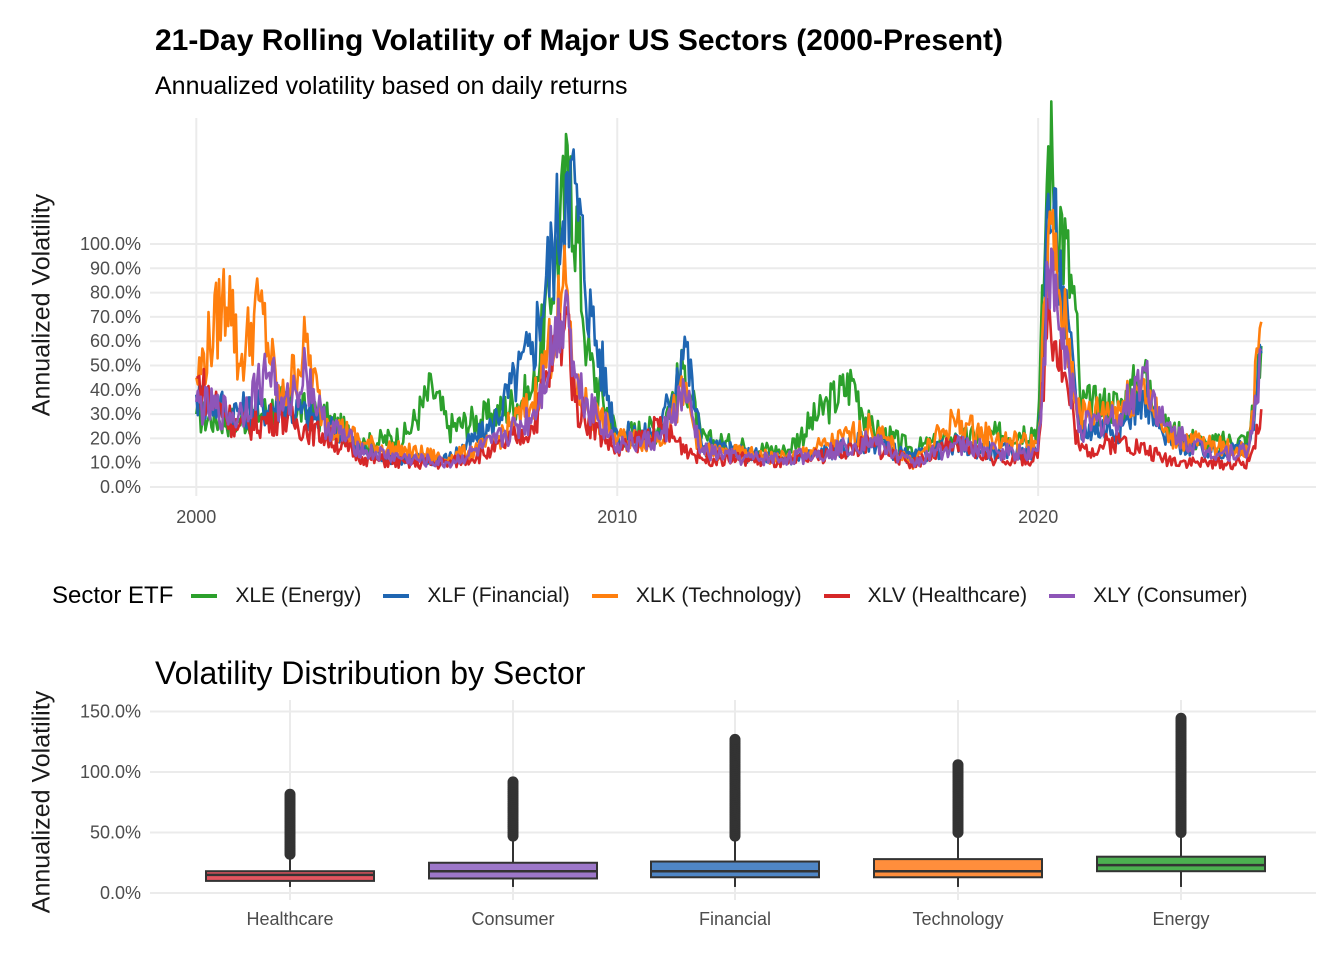 This screenshot has height=960, width=1344. I want to click on legend-label: XLY (Consumer), so click(1170, 595).